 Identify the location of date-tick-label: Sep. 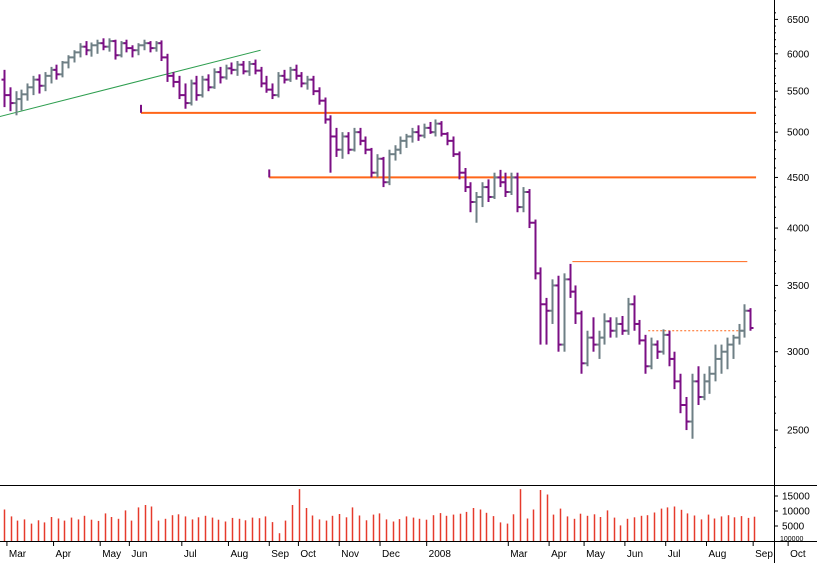
(764, 554).